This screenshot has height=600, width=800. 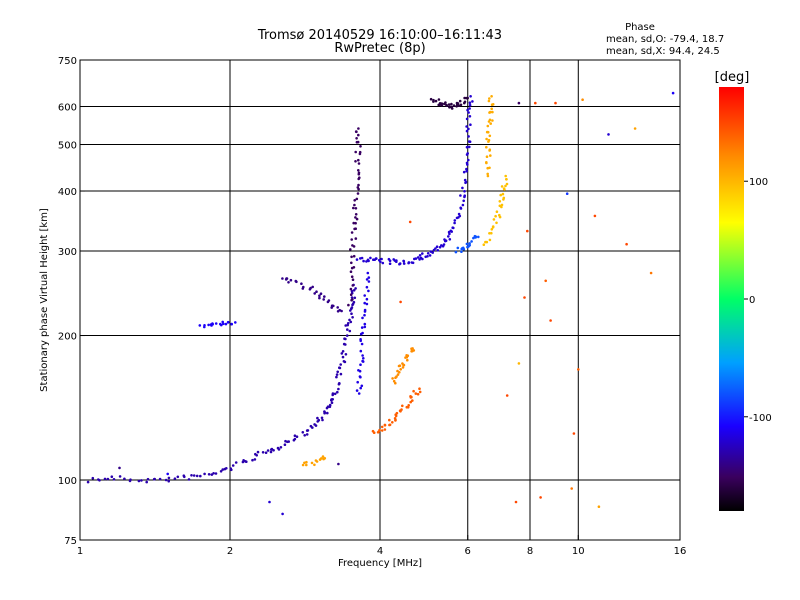 What do you see at coordinates (71, 301) in the screenshot?
I see `y-axis-ticks: 75 100 200 300 400 500 600 750` at bounding box center [71, 301].